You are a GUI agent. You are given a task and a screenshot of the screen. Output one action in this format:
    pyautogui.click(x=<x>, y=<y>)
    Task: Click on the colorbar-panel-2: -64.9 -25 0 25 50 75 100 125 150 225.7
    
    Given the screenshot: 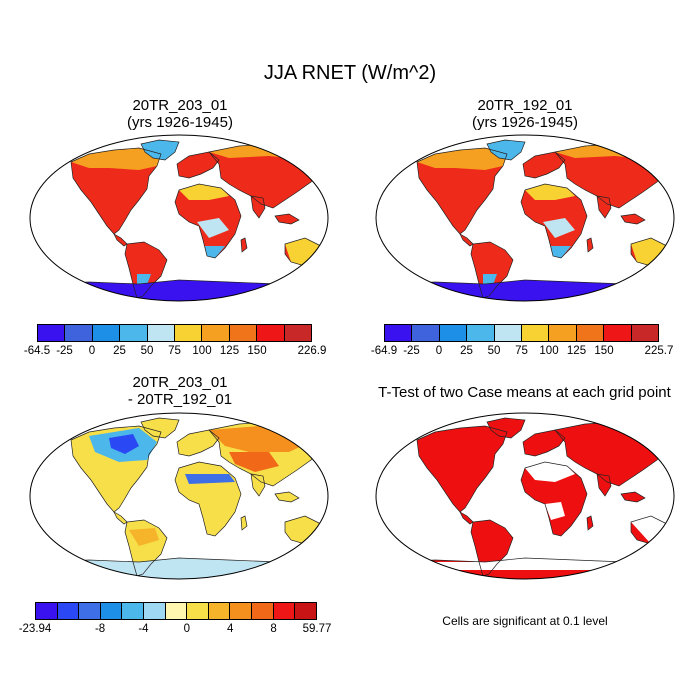 What is the action you would take?
    pyautogui.click(x=522, y=341)
    